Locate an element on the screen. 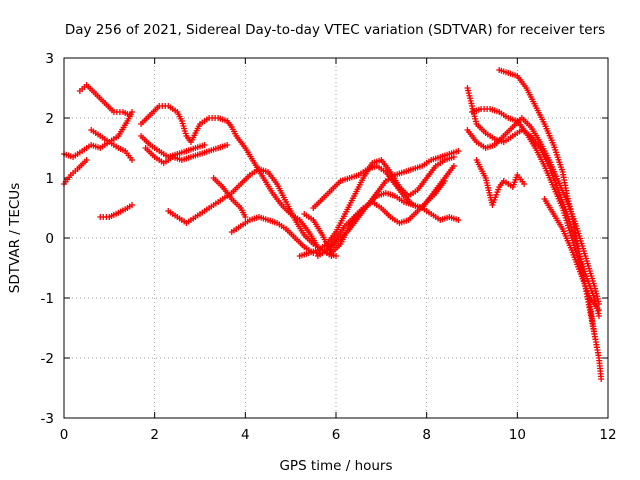 This screenshot has width=640, height=480. x-tick-label: 0 is located at coordinates (64, 435).